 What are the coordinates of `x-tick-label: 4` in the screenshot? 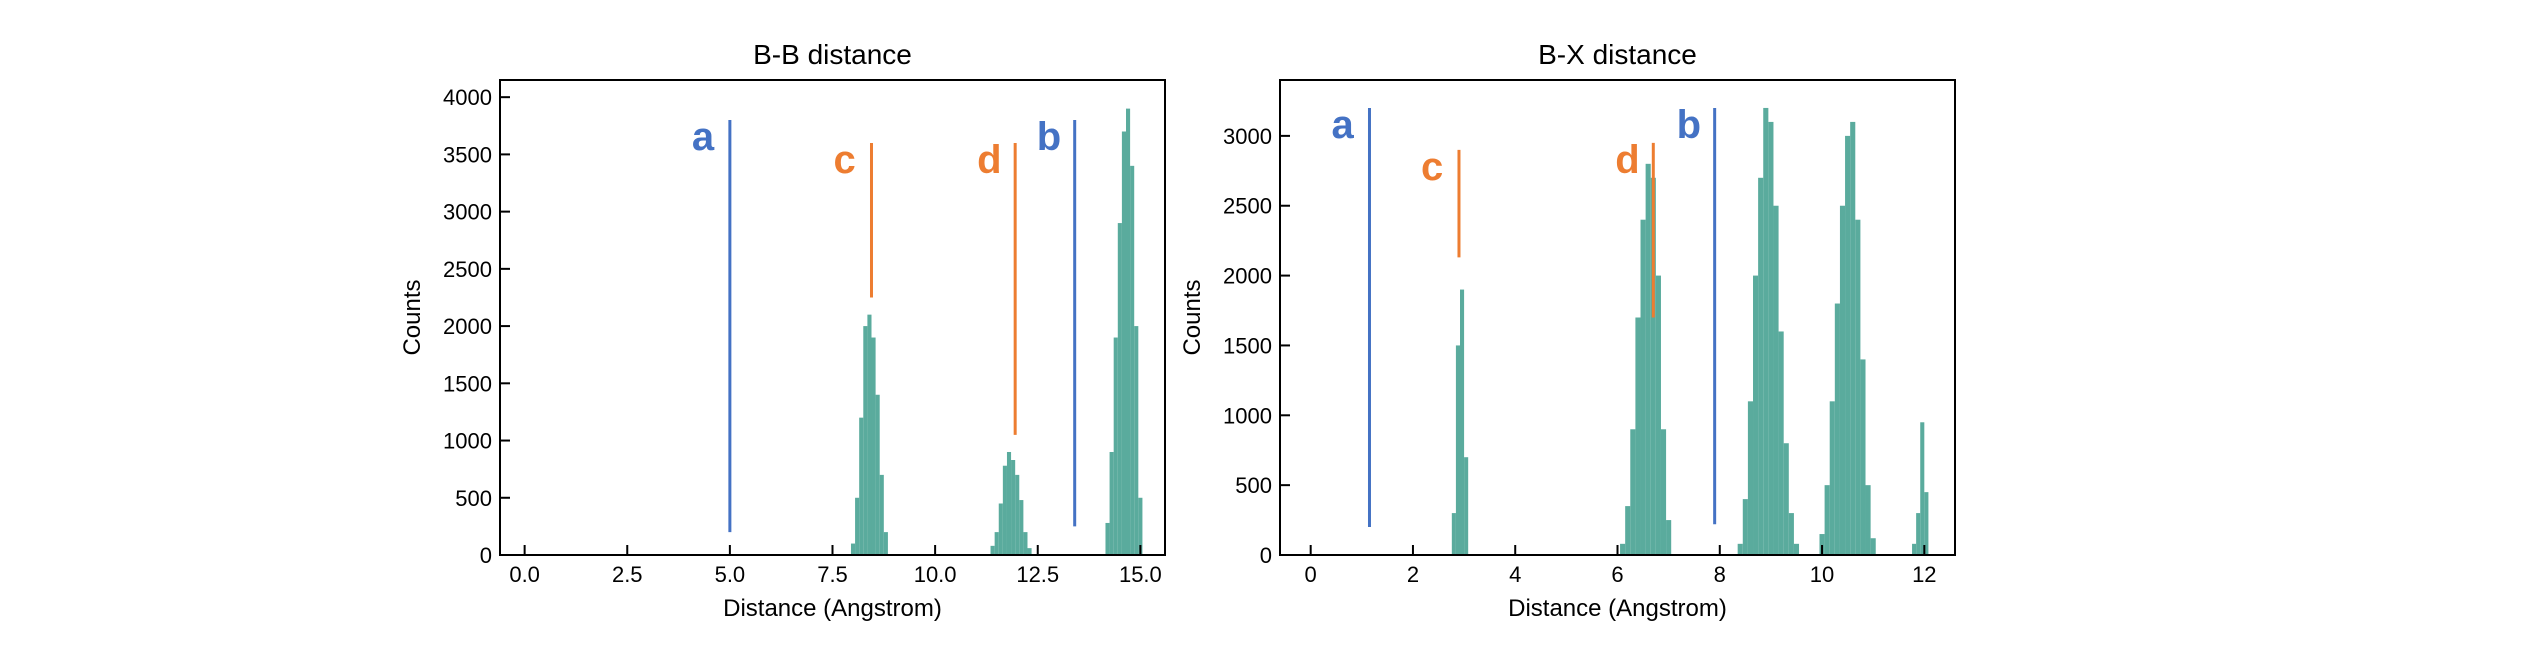 It's located at (1515, 574).